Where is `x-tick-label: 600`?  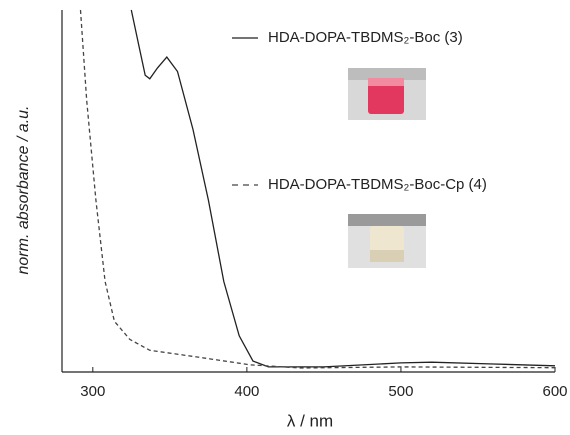 x-tick-label: 600 is located at coordinates (554, 391).